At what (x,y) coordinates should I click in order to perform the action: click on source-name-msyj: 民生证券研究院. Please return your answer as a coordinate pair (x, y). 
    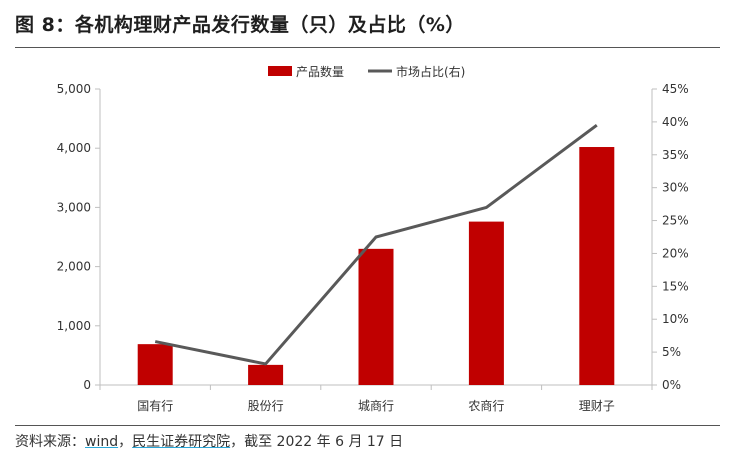
    Looking at the image, I should click on (181, 442).